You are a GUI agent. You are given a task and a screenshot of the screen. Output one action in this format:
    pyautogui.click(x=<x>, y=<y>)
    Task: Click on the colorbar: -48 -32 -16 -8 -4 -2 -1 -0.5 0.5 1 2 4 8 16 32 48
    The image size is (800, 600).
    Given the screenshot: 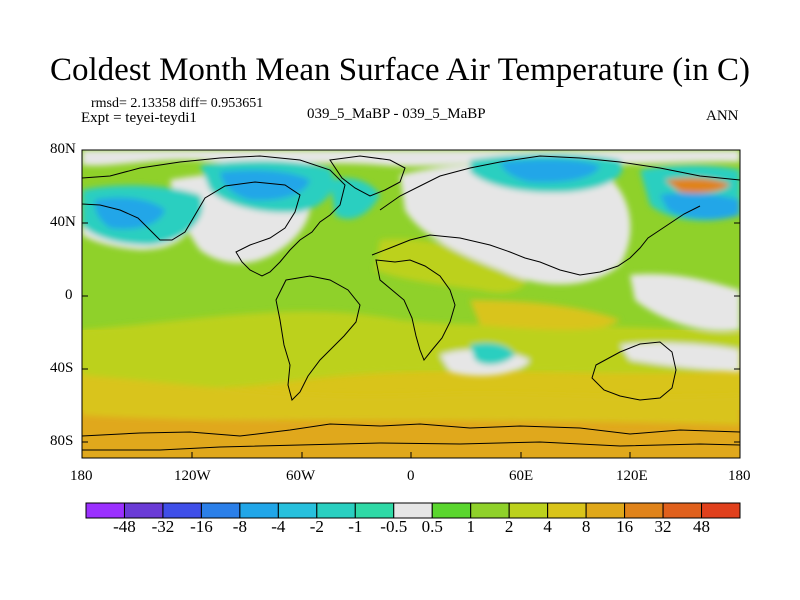 What is the action you would take?
    pyautogui.click(x=413, y=519)
    